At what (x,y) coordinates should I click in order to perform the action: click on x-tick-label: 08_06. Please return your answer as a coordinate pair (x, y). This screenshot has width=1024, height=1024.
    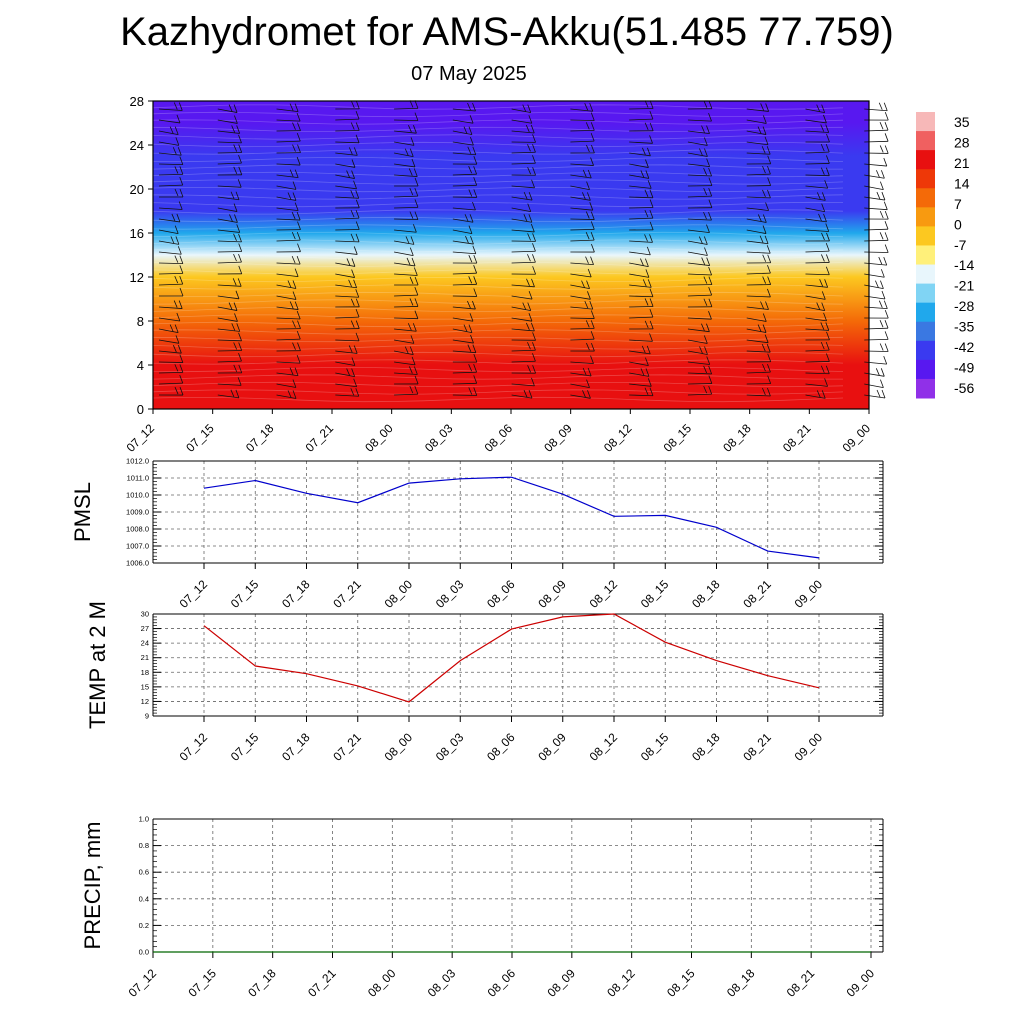
    Looking at the image, I should click on (501, 594).